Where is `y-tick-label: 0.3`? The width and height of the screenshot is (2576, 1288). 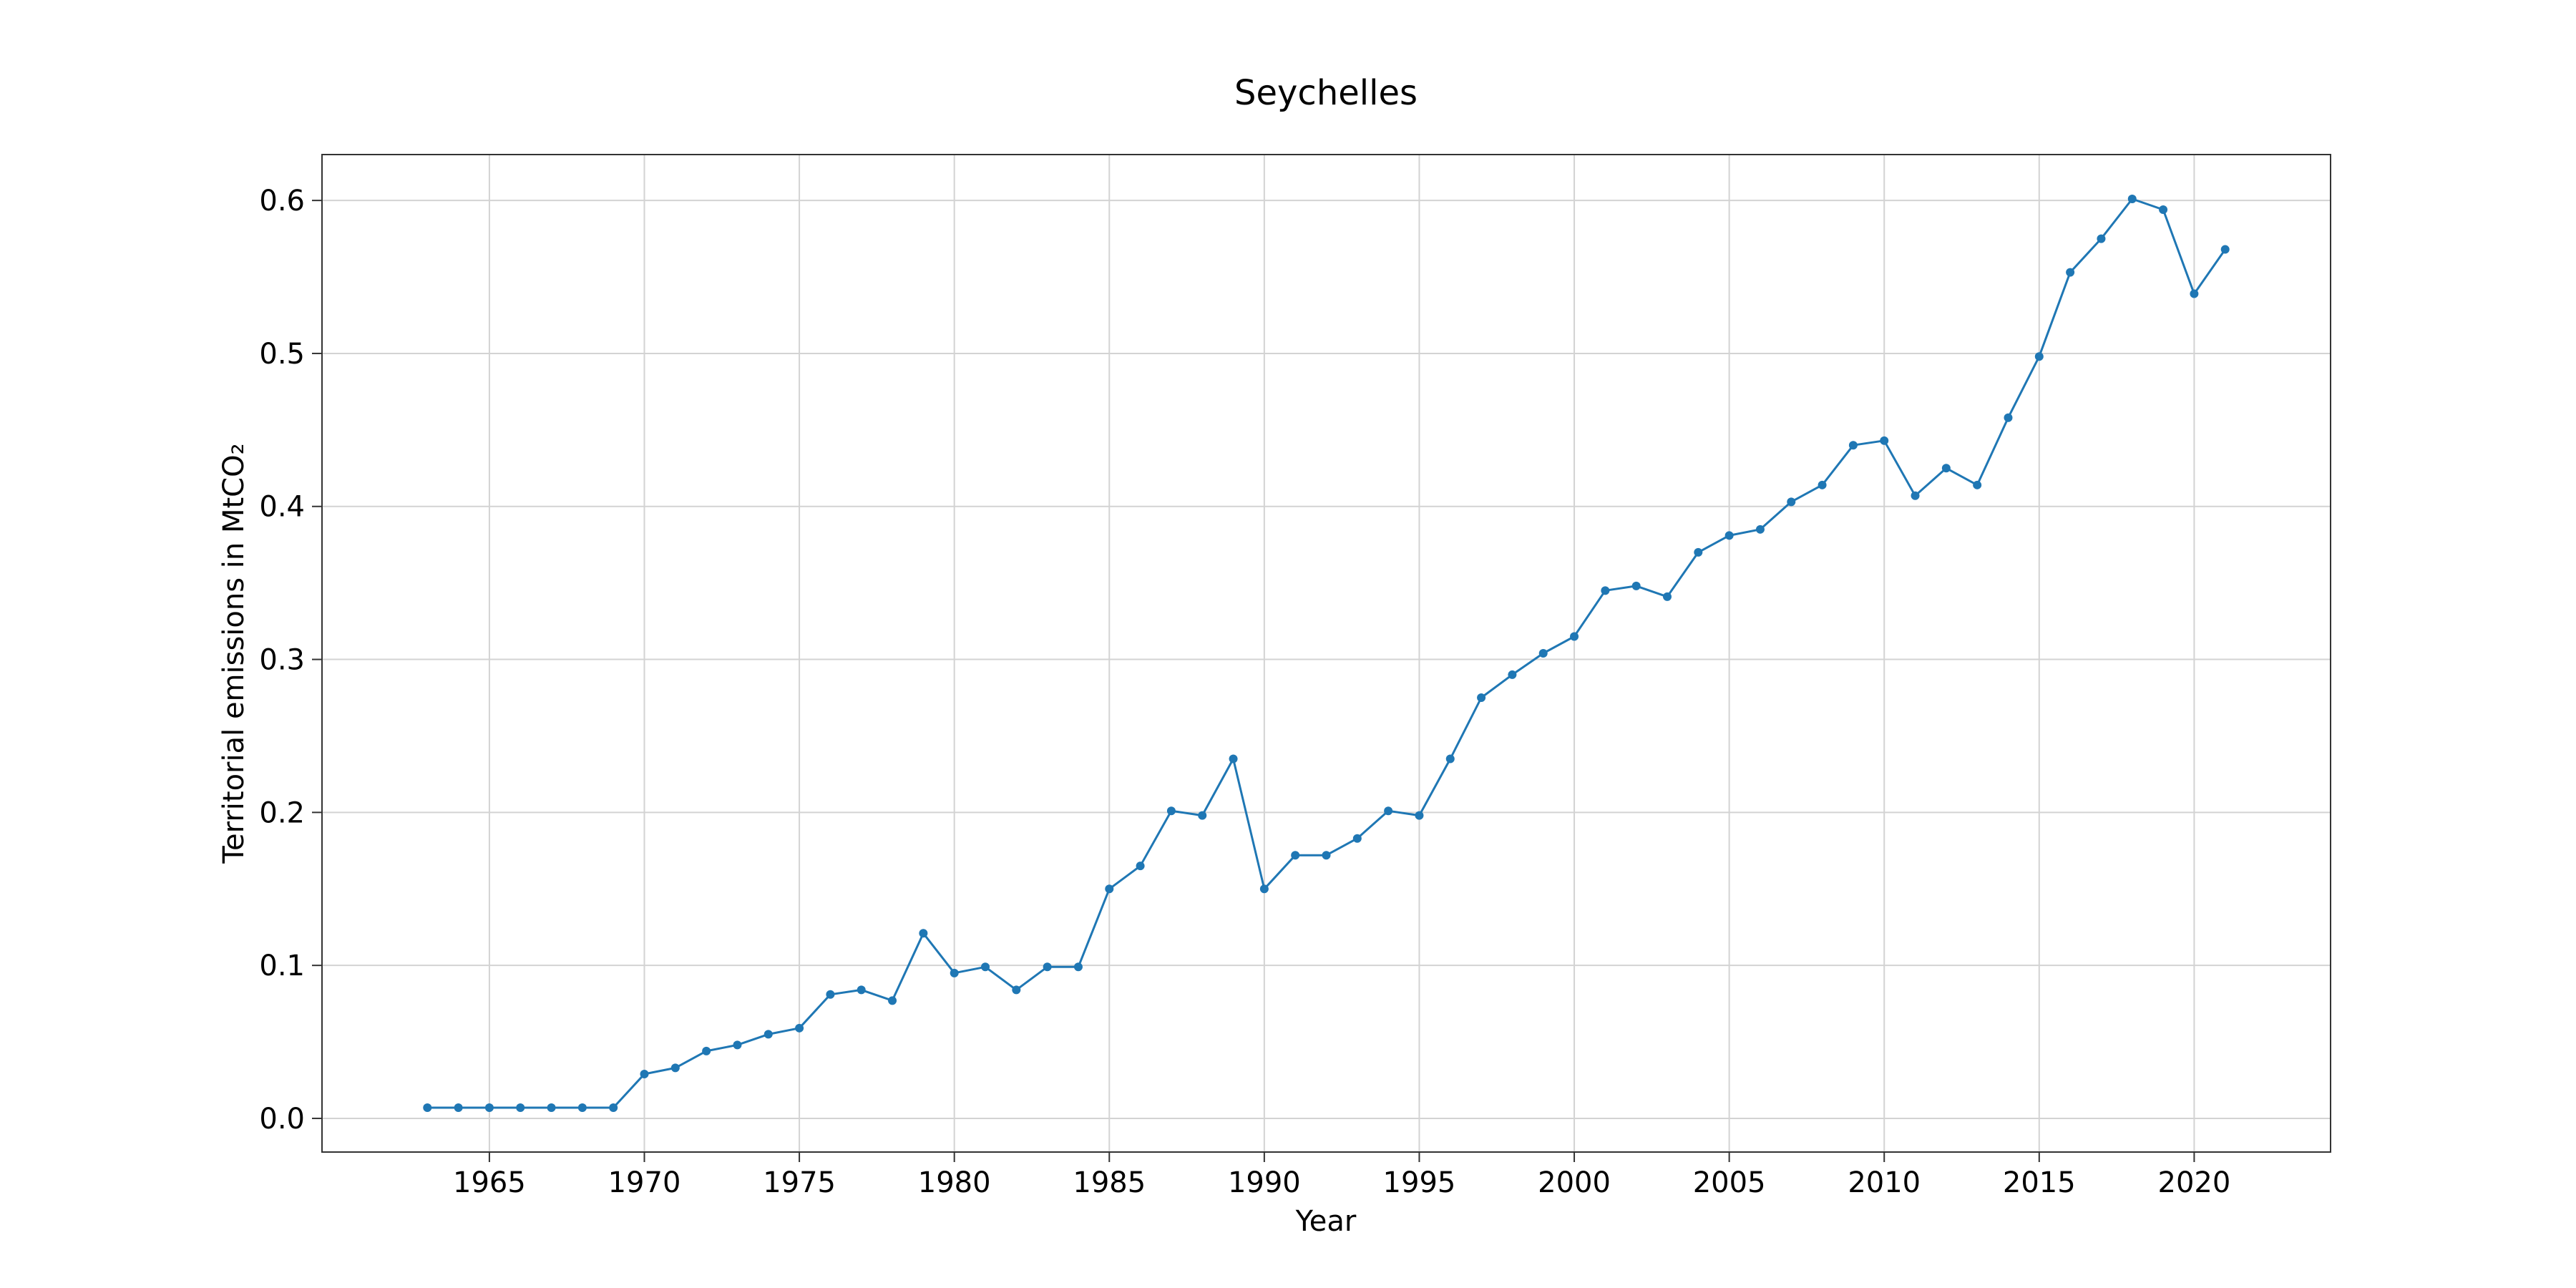 y-tick-label: 0.3 is located at coordinates (282, 660).